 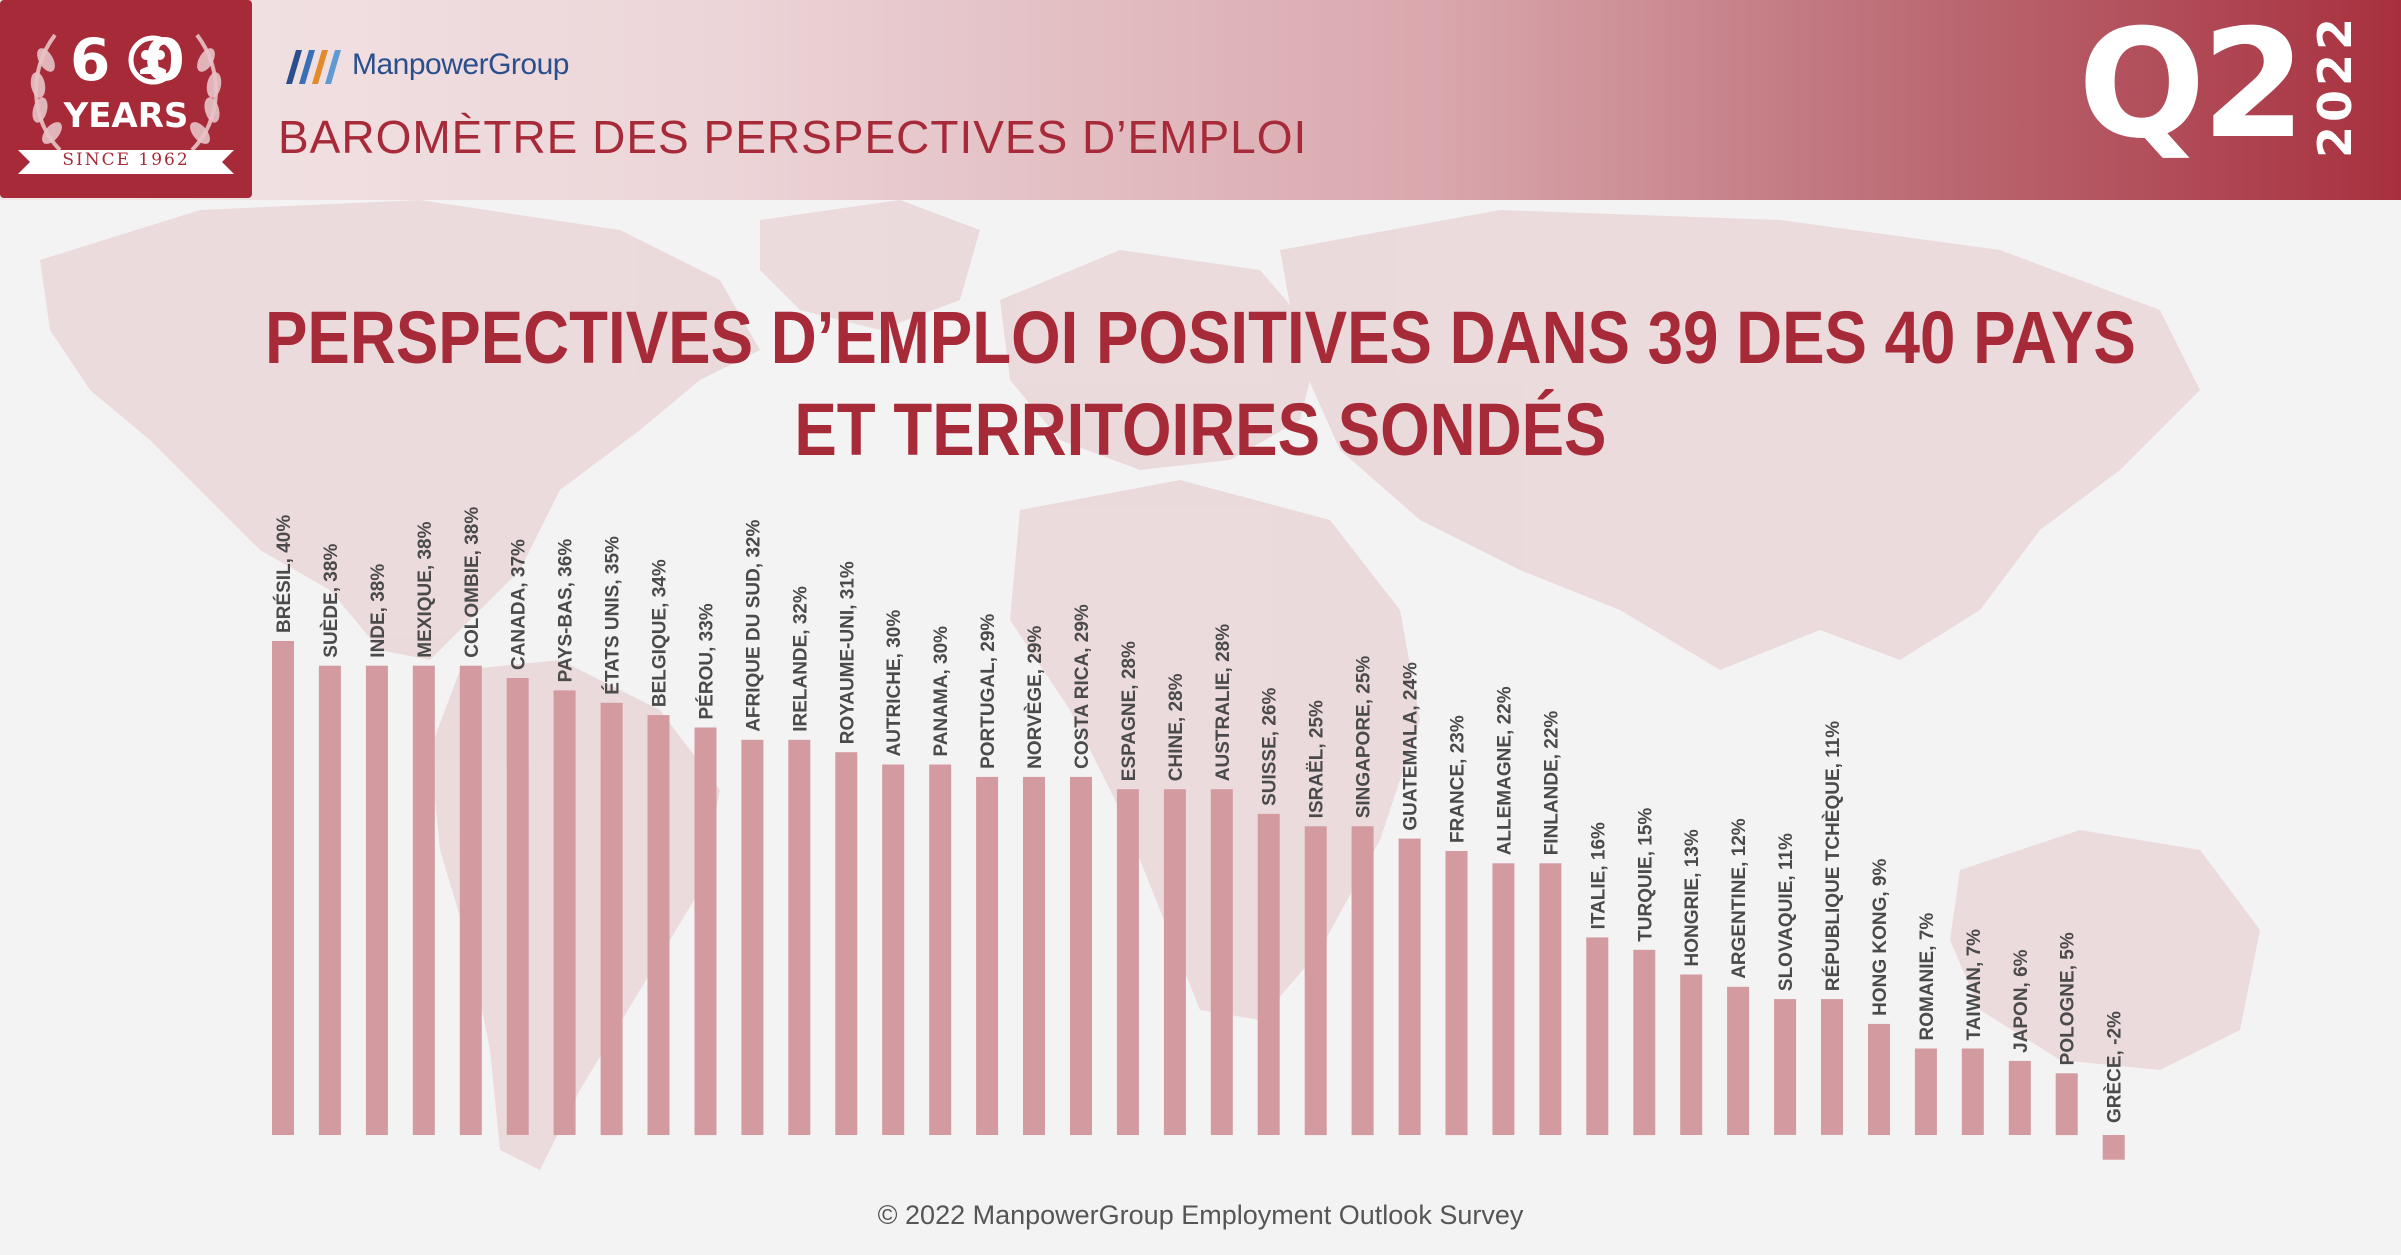 What do you see at coordinates (1082, 686) in the screenshot?
I see `bar-label-17: COSTA RICA, 29%` at bounding box center [1082, 686].